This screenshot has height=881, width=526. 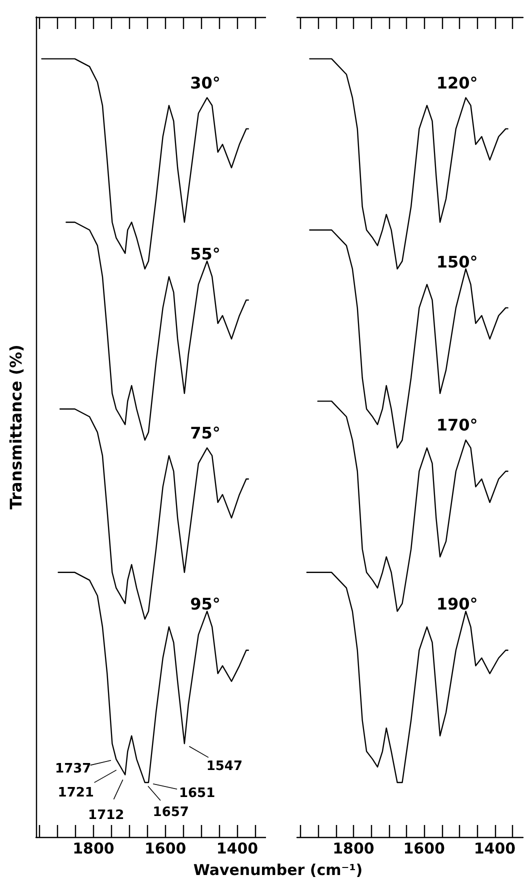 What do you see at coordinates (197, 794) in the screenshot?
I see `annotation: 1651` at bounding box center [197, 794].